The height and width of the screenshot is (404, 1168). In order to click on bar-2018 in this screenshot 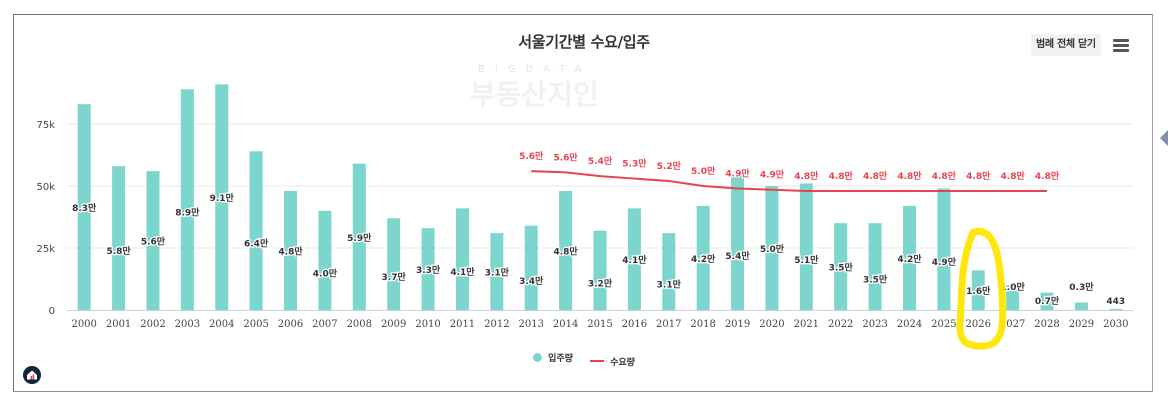, I will do `click(703, 257)`.